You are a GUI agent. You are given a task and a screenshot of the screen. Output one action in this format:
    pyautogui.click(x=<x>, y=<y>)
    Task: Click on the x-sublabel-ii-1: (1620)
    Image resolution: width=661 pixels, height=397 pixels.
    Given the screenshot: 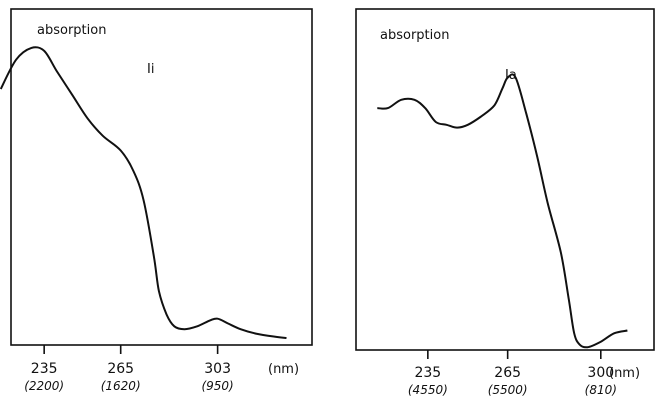 What is the action you would take?
    pyautogui.click(x=121, y=386)
    